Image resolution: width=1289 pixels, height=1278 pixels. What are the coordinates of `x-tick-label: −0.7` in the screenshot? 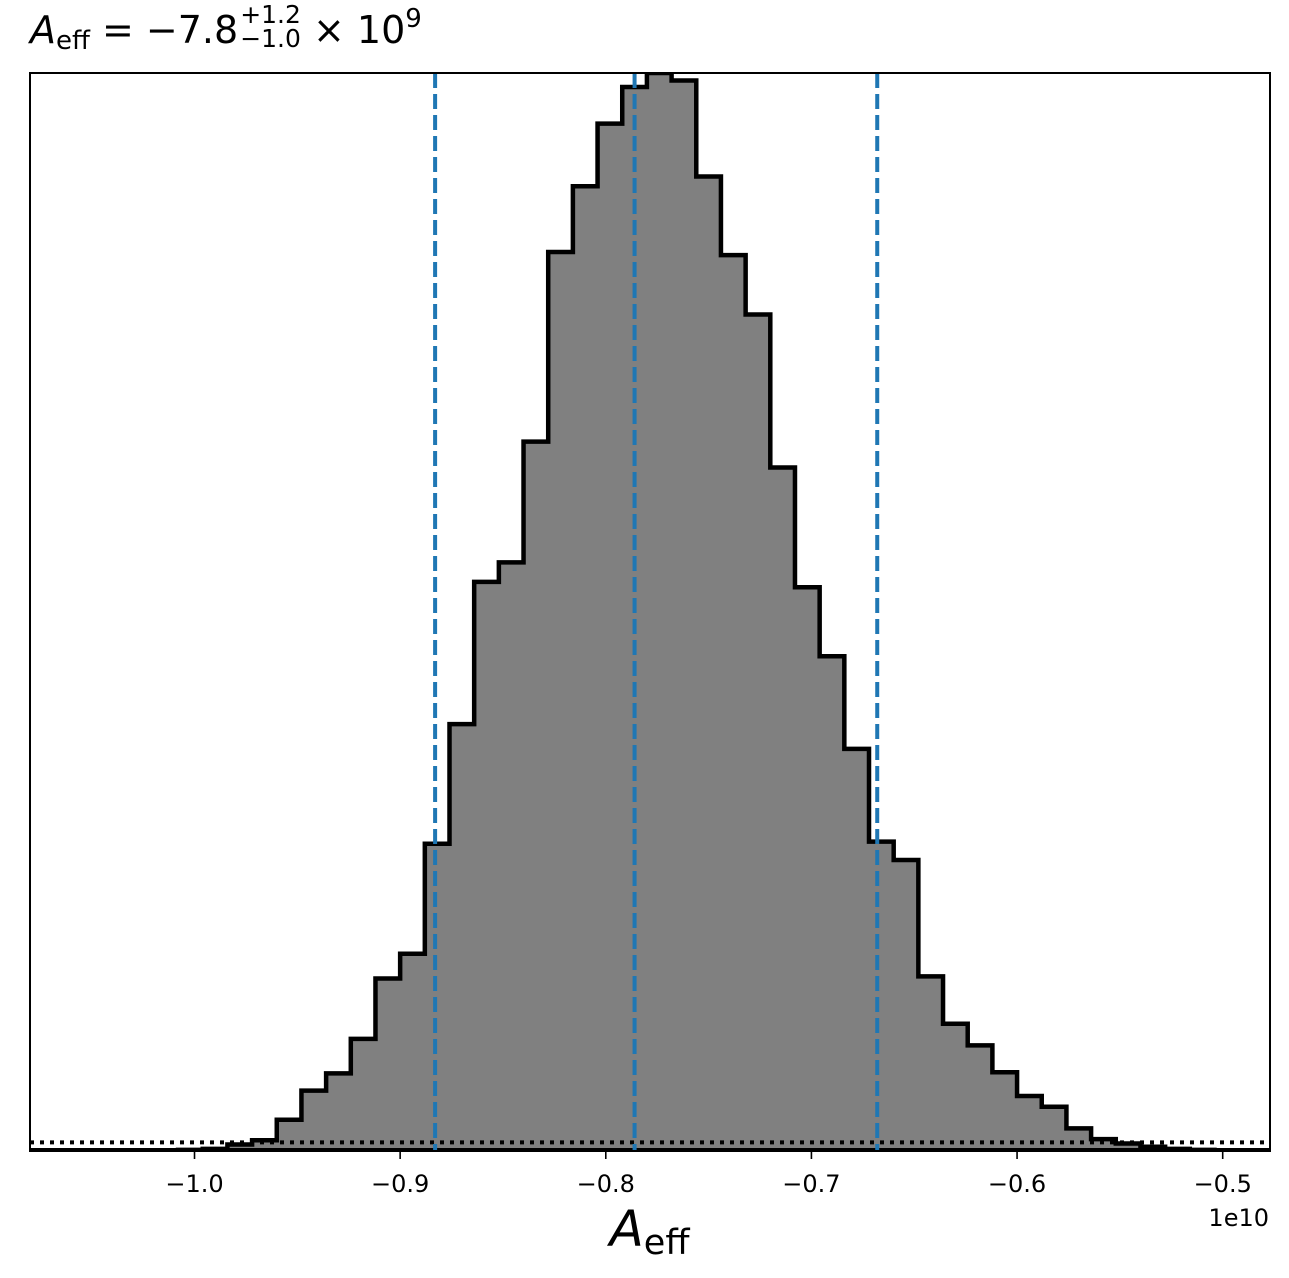 It's located at (811, 1184).